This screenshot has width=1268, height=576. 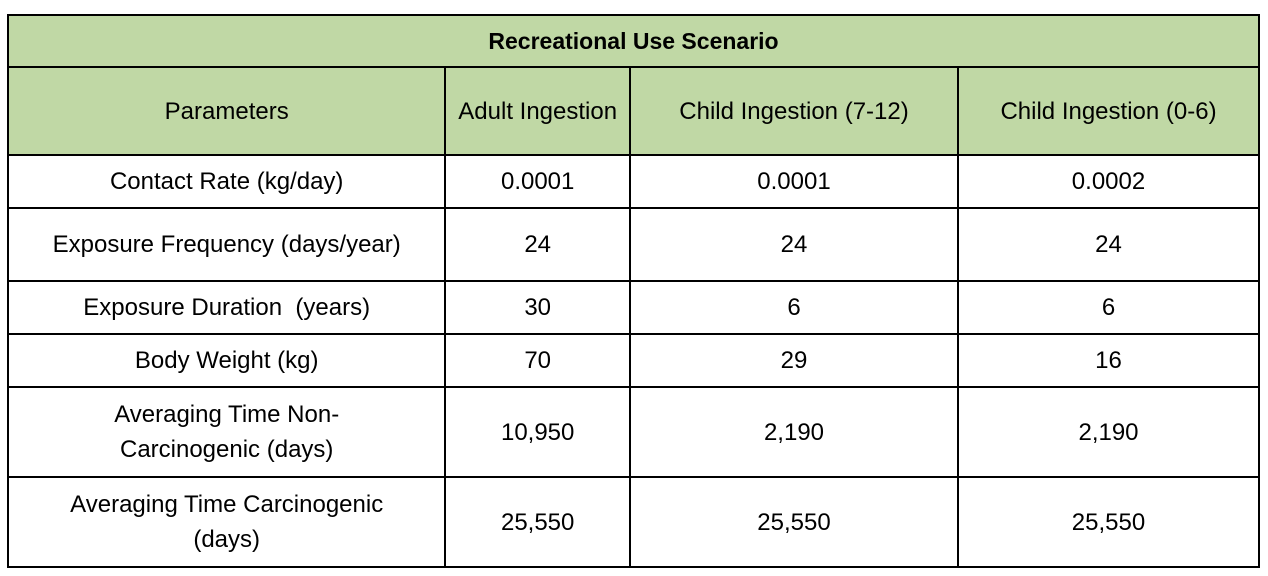 What do you see at coordinates (226, 360) in the screenshot?
I see `row-label: Body Weight (kg)` at bounding box center [226, 360].